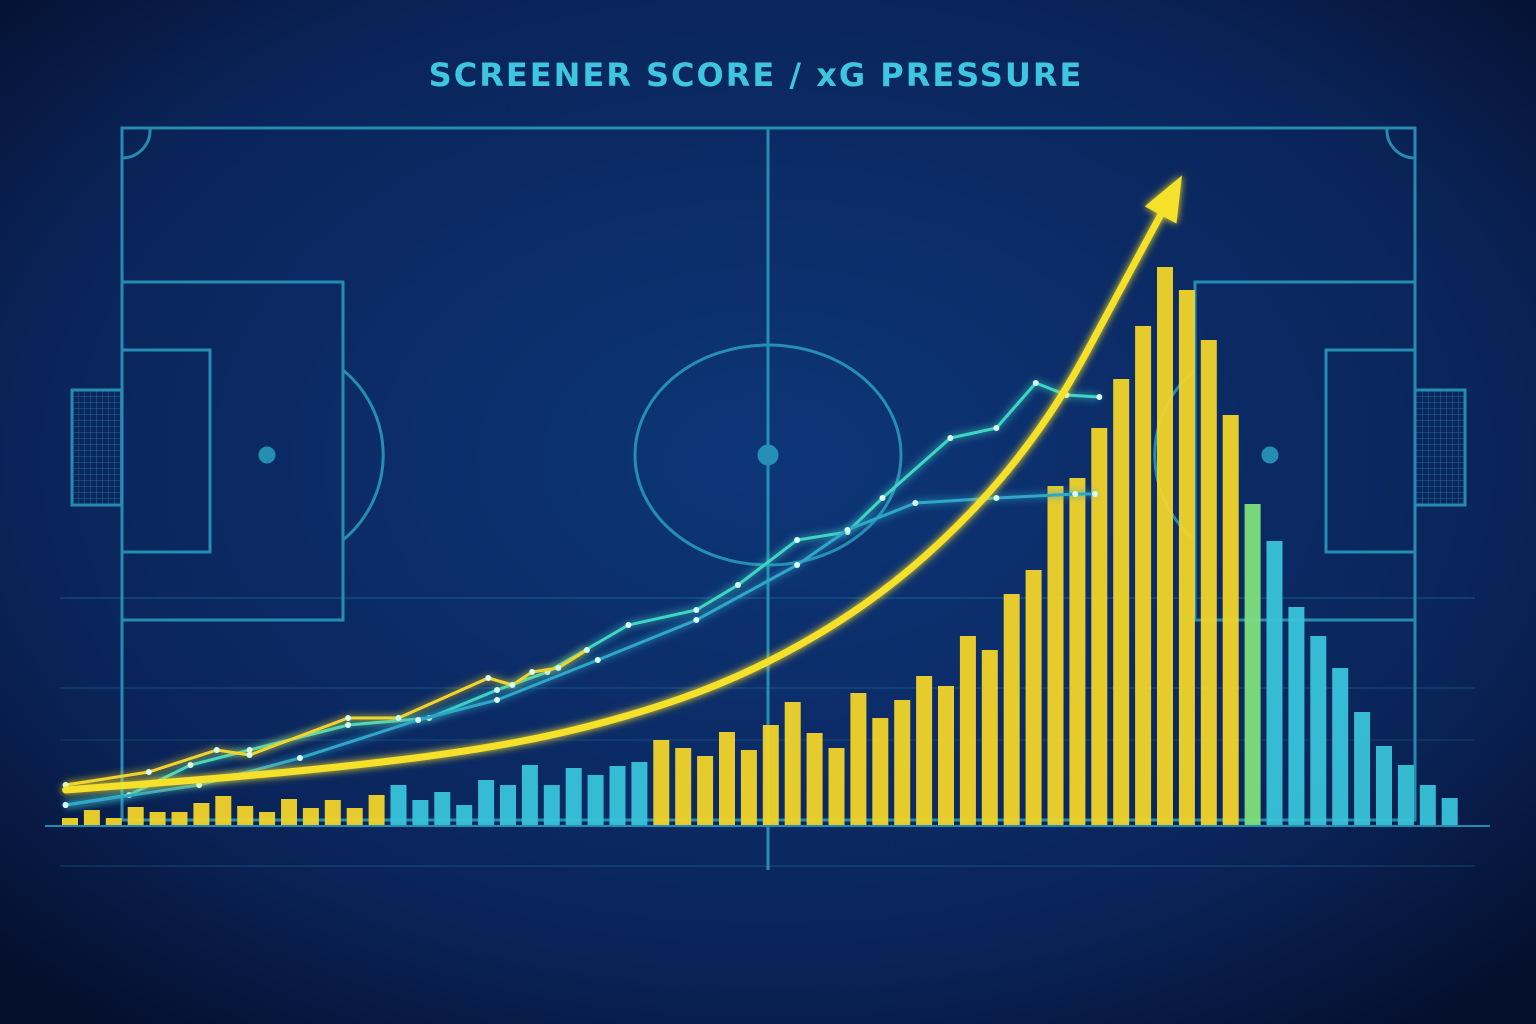  Describe the element at coordinates (1163, 199) in the screenshot. I see `arrow-head` at that location.